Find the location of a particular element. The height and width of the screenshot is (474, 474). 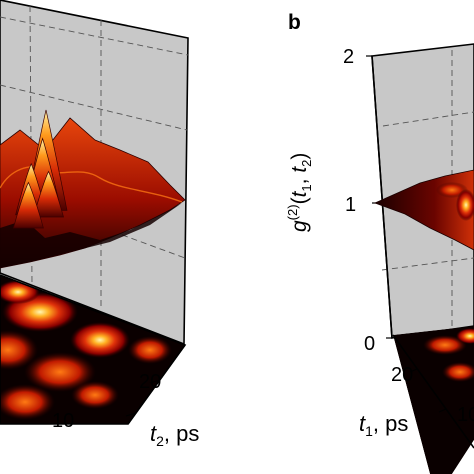

panel-b-z-tick-0: 0 is located at coordinates (369, 344).